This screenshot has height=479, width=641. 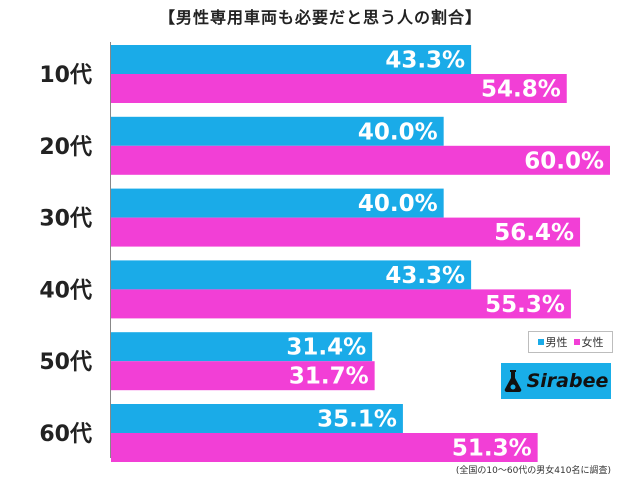 I want to click on legend-item-male: 男性, so click(x=552, y=342).